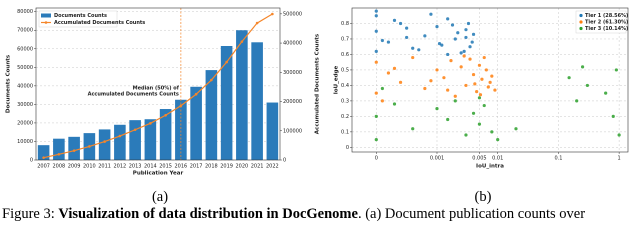  What do you see at coordinates (347, 148) in the screenshot?
I see `y-tick-label: 0` at bounding box center [347, 148].